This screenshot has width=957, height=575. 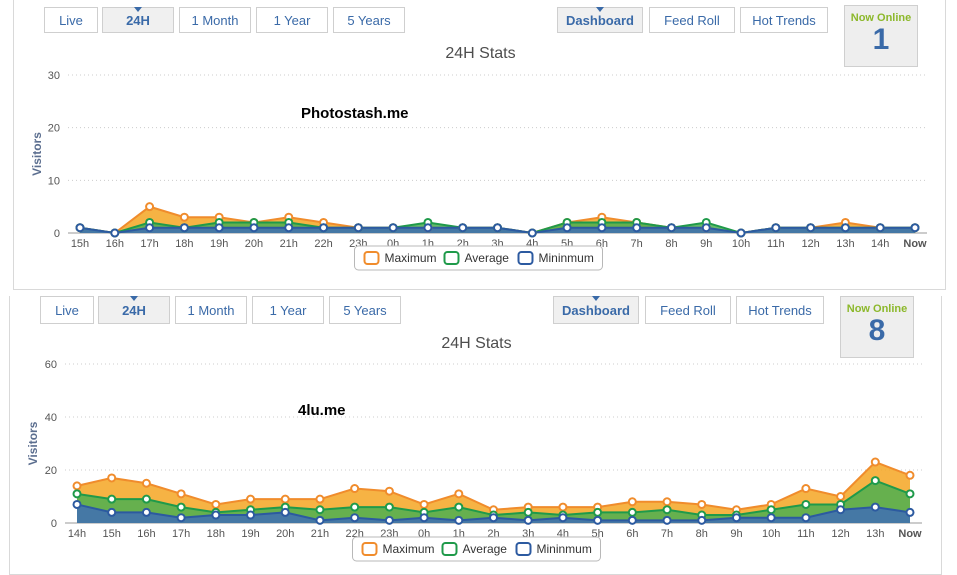 What do you see at coordinates (596, 310) in the screenshot?
I see `tab-dashboard: Dashboard` at bounding box center [596, 310].